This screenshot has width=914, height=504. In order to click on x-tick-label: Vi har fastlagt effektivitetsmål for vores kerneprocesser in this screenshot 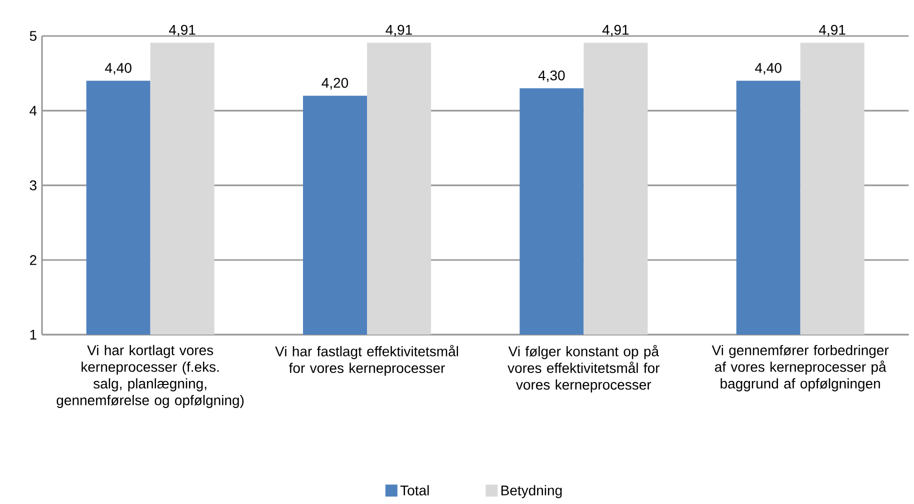, I will do `click(366, 360)`.